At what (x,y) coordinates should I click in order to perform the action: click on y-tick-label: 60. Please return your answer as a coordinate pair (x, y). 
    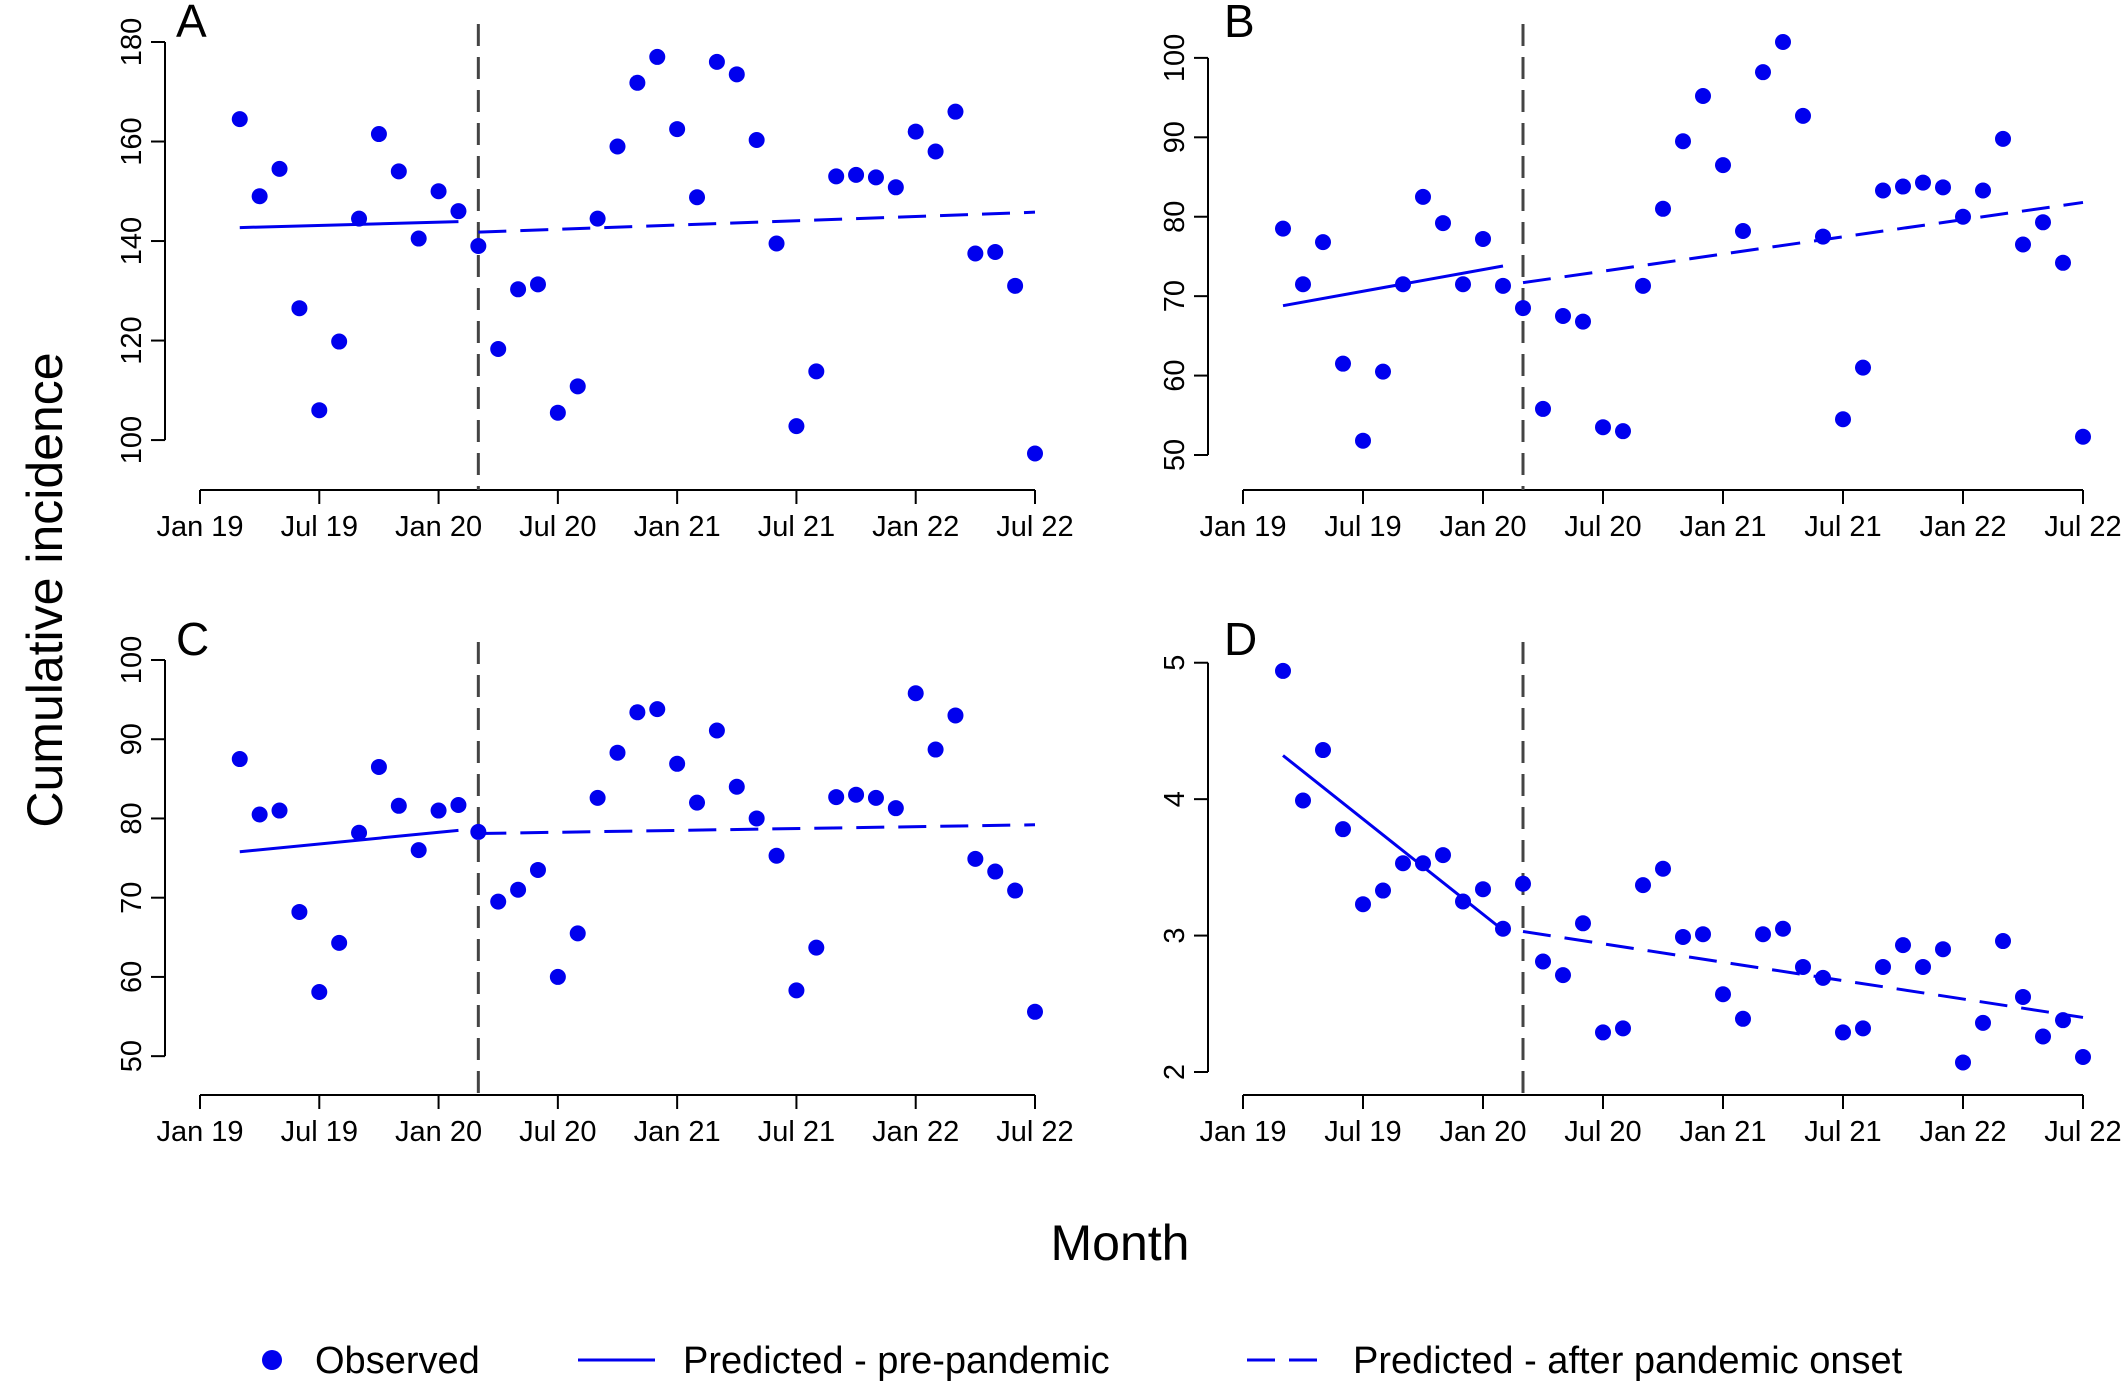
    Looking at the image, I should click on (1175, 375).